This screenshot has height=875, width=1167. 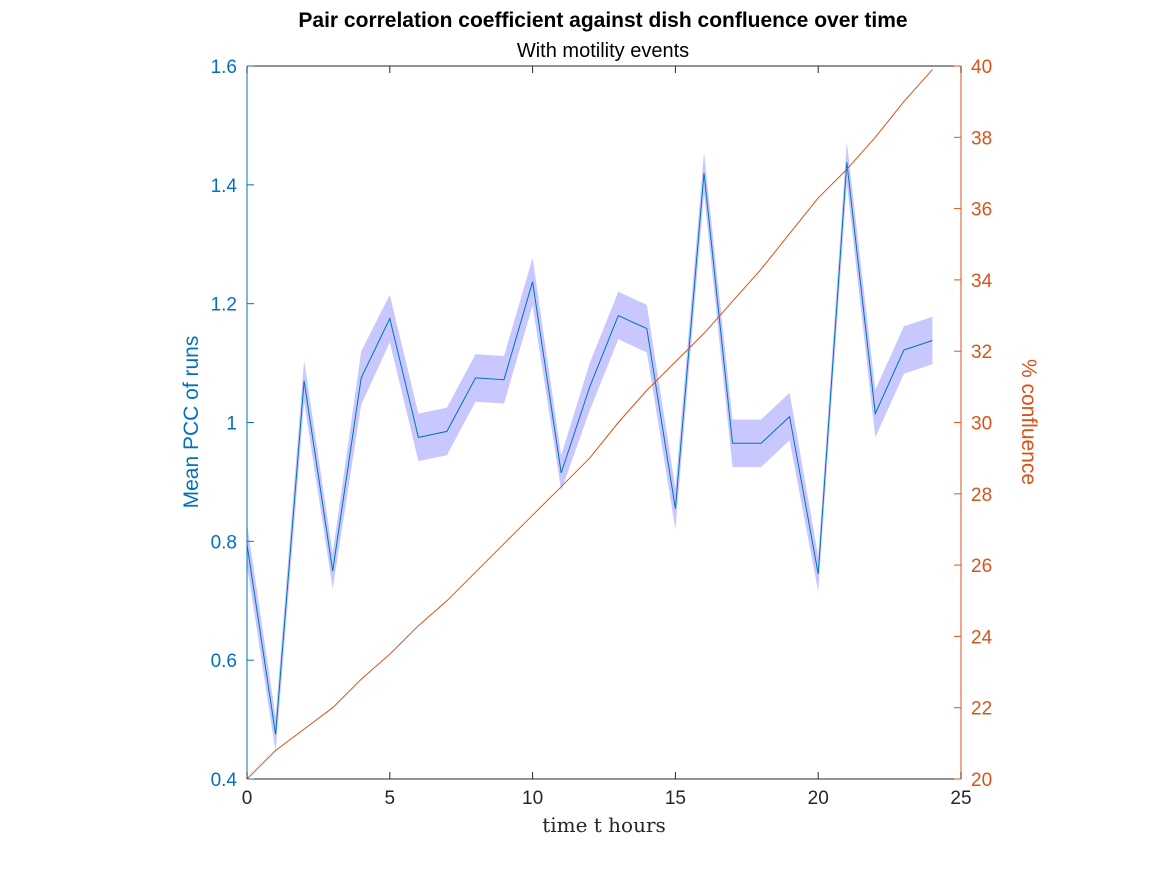 What do you see at coordinates (191, 422) in the screenshot?
I see `left-axis-label: Mean PCC of runs` at bounding box center [191, 422].